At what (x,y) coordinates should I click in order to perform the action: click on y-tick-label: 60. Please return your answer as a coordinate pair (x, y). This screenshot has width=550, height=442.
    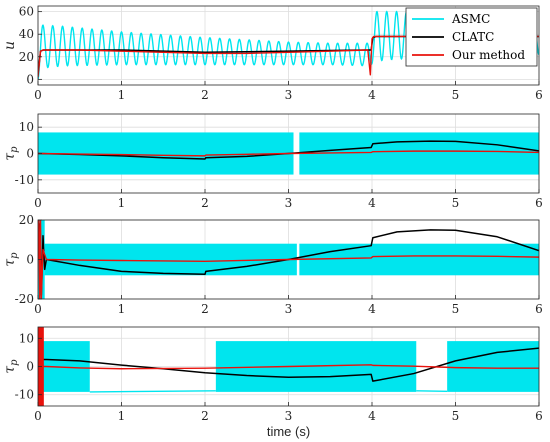
    Looking at the image, I should click on (26, 12).